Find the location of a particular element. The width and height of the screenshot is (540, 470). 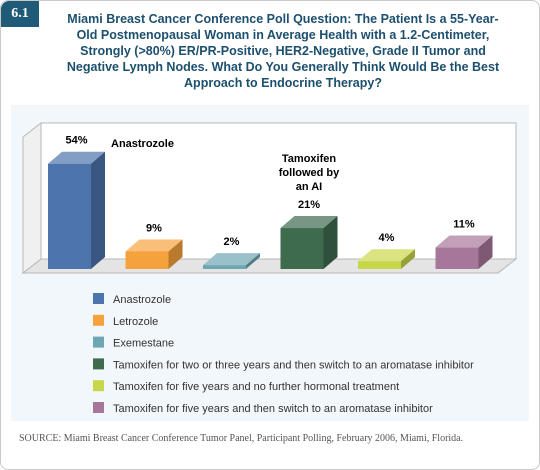

figure-badge: 6.1 is located at coordinates (20, 14).